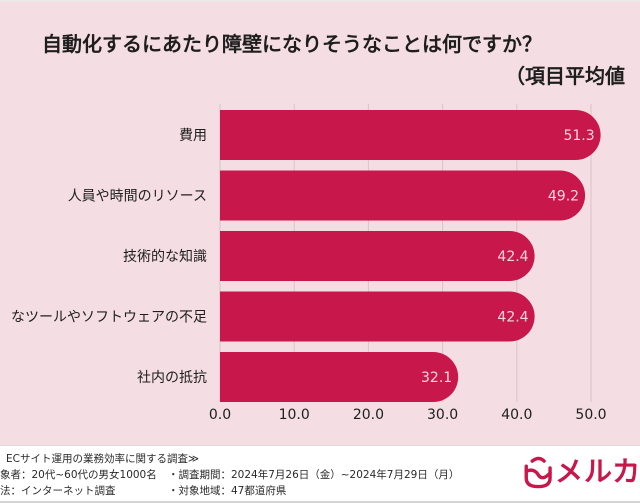  Describe the element at coordinates (294, 415) in the screenshot. I see `x-tick-label: 10.0` at that location.